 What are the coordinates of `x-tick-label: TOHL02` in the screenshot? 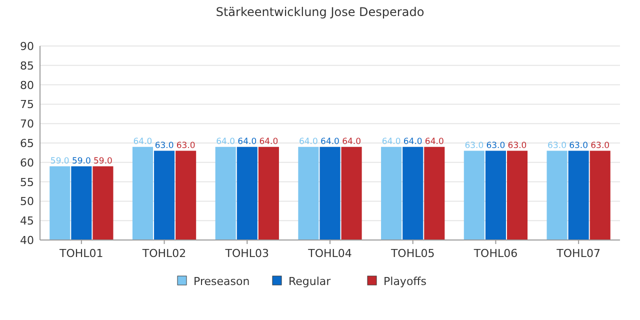 It's located at (163, 253).